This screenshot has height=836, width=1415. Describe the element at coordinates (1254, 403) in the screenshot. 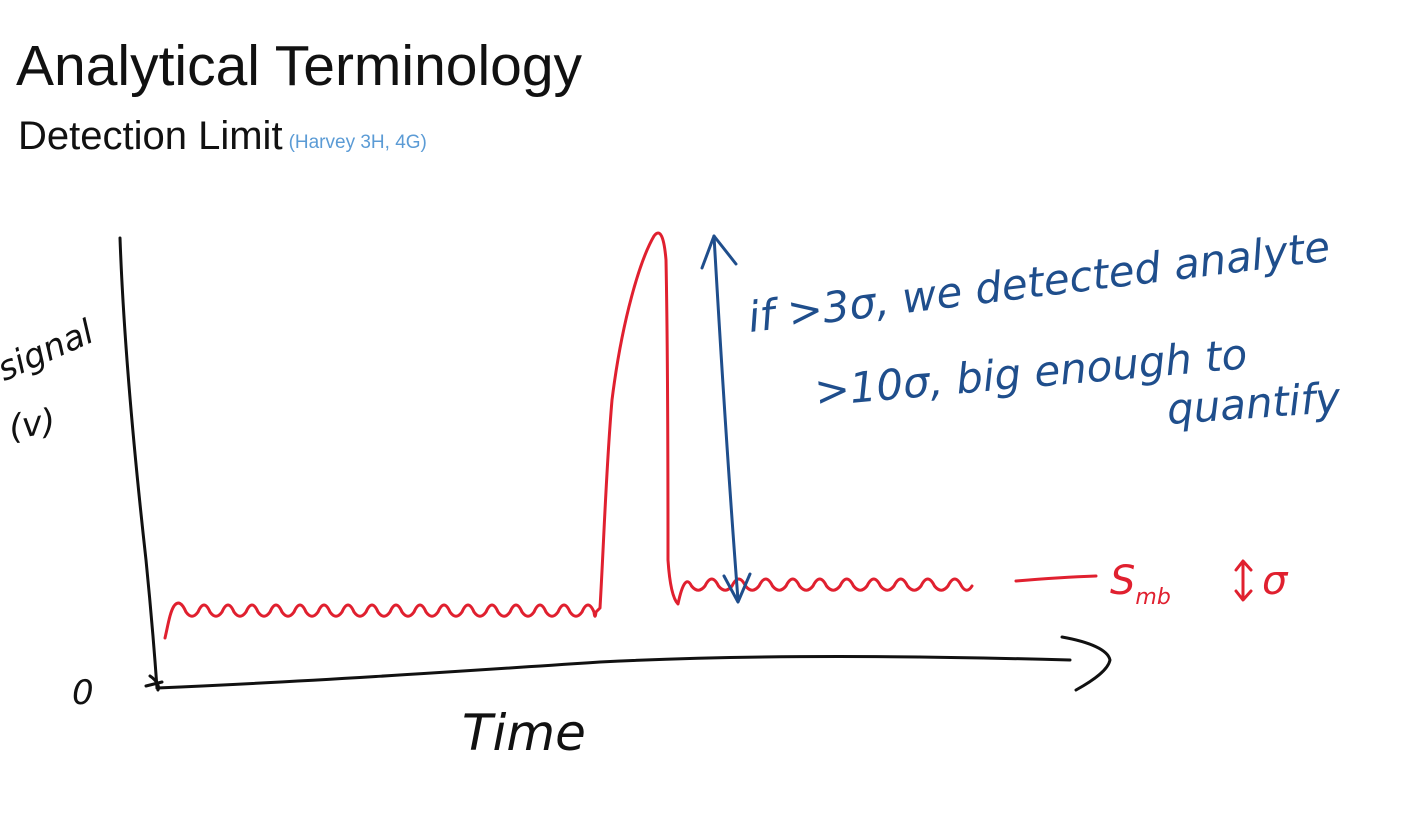

I see `annotation-quantify: quantify` at that location.